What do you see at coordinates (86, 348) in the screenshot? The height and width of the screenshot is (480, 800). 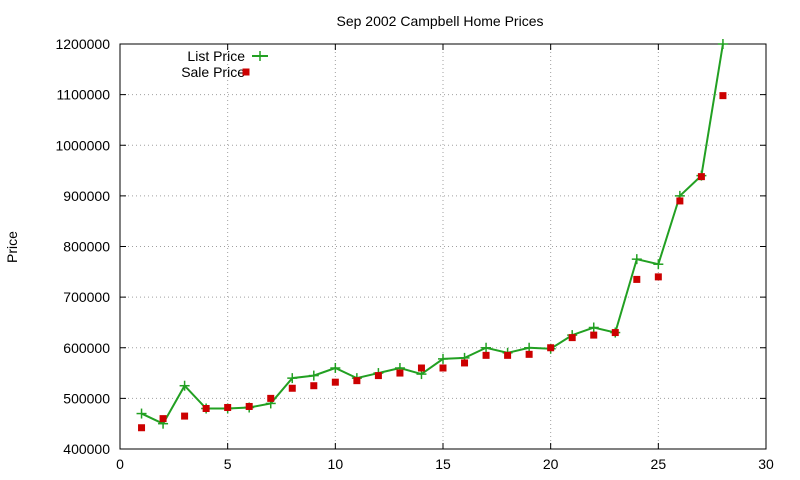 I see `y-tick-label: 600000` at bounding box center [86, 348].